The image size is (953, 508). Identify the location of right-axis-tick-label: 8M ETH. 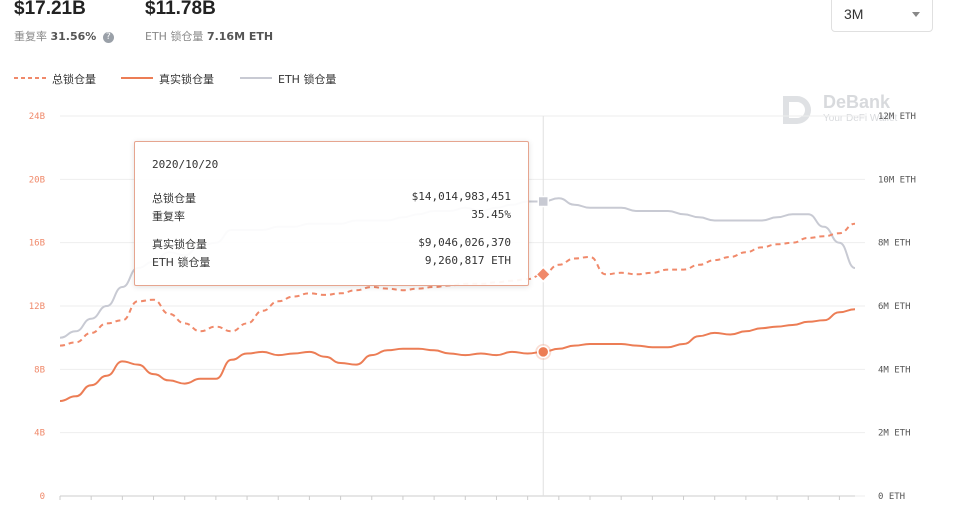
(894, 244).